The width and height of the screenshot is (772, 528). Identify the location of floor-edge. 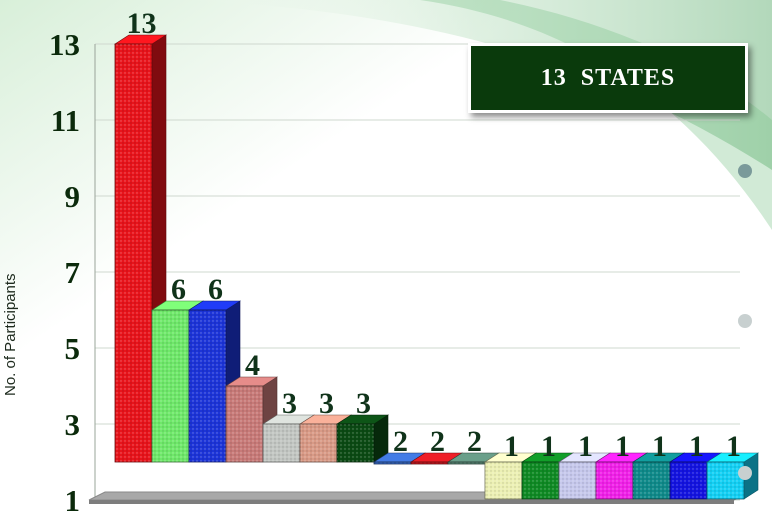
(411, 502).